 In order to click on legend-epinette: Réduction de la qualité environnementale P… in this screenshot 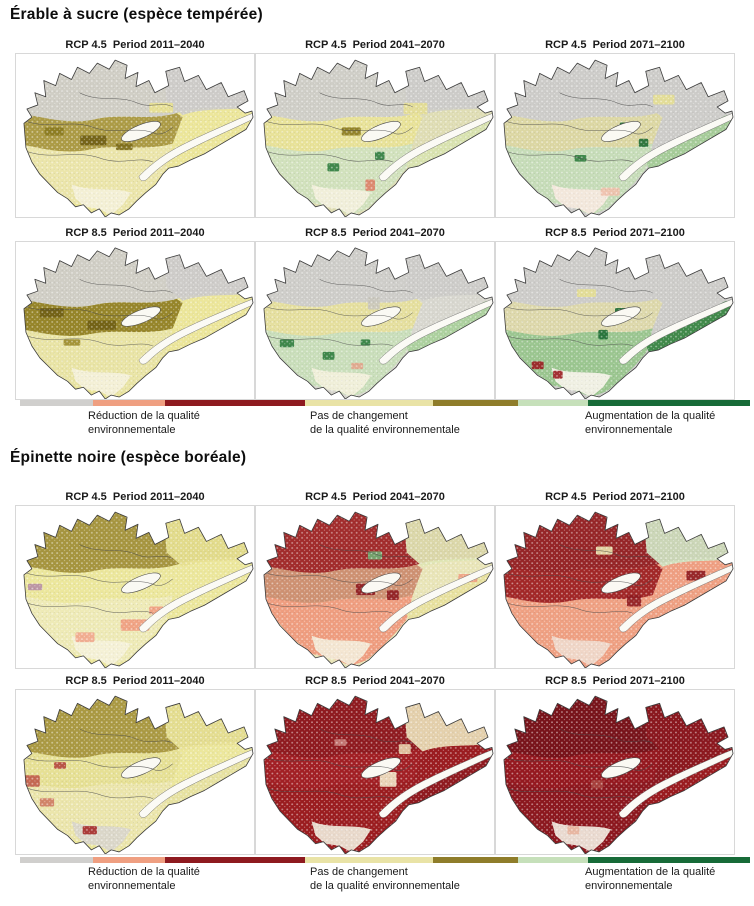, I will do `click(385, 874)`.